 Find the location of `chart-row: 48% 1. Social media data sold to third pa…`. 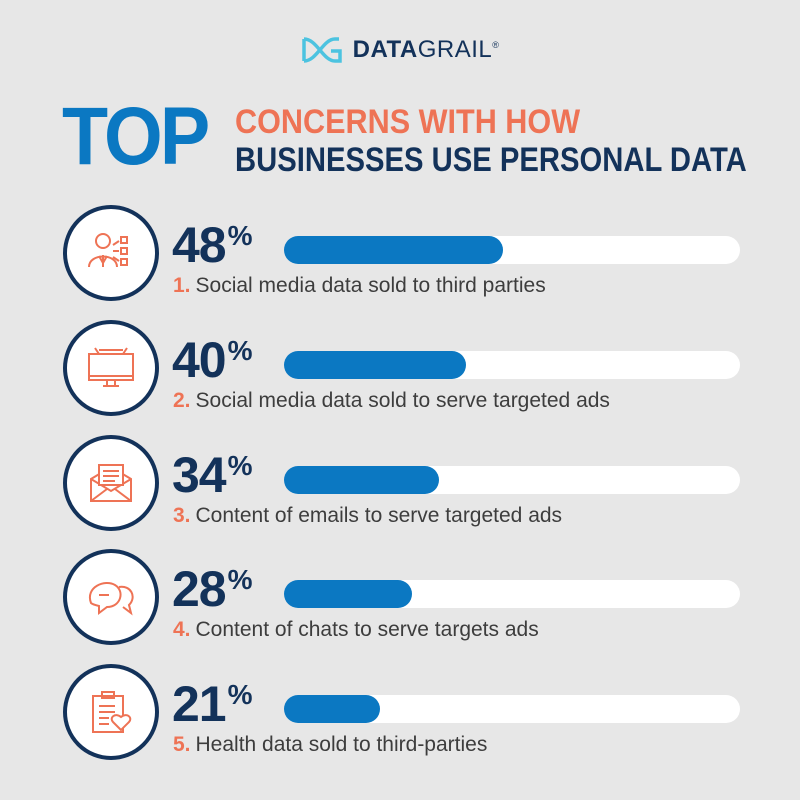

chart-row: 48% 1. Social media data sold to third pa… is located at coordinates (400, 252).